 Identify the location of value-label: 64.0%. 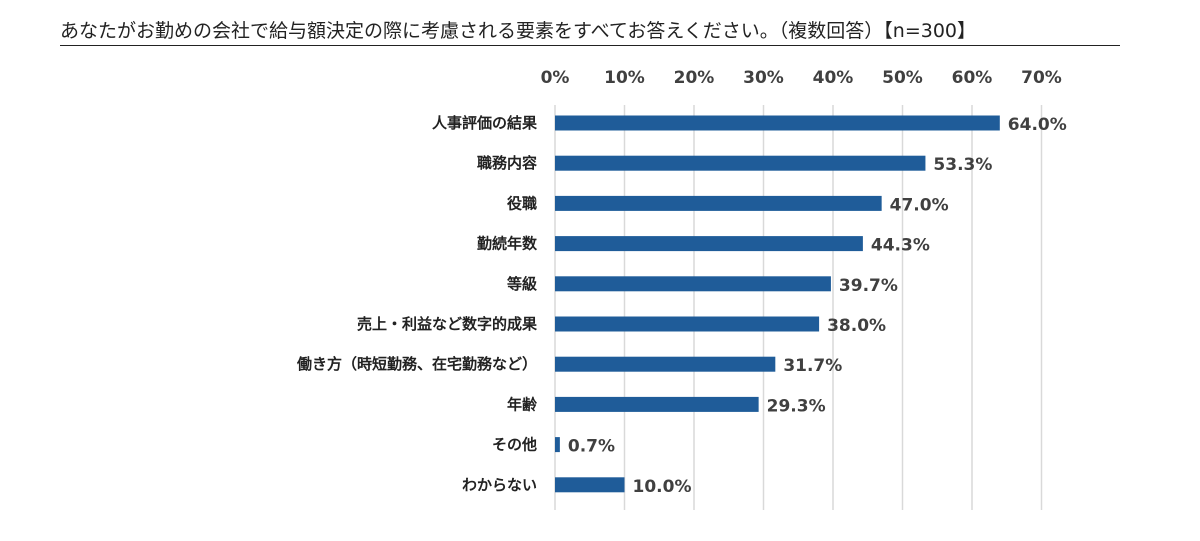
(1037, 125).